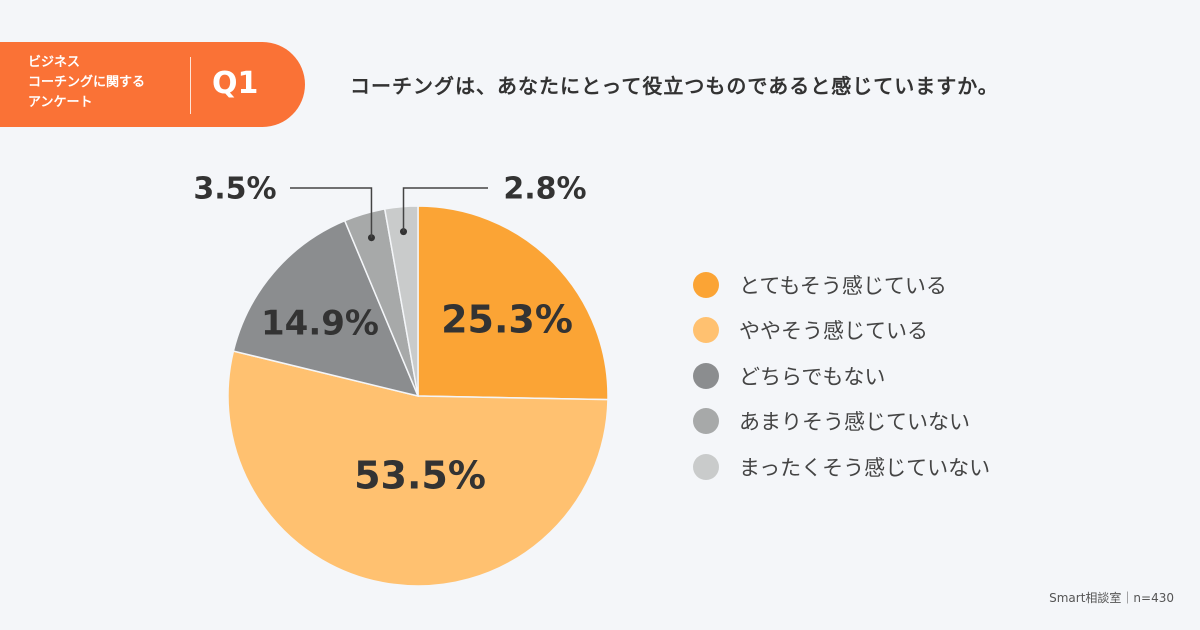 The height and width of the screenshot is (630, 1200). Describe the element at coordinates (854, 422) in the screenshot. I see `legend-label: あまりそう感じていない` at that location.